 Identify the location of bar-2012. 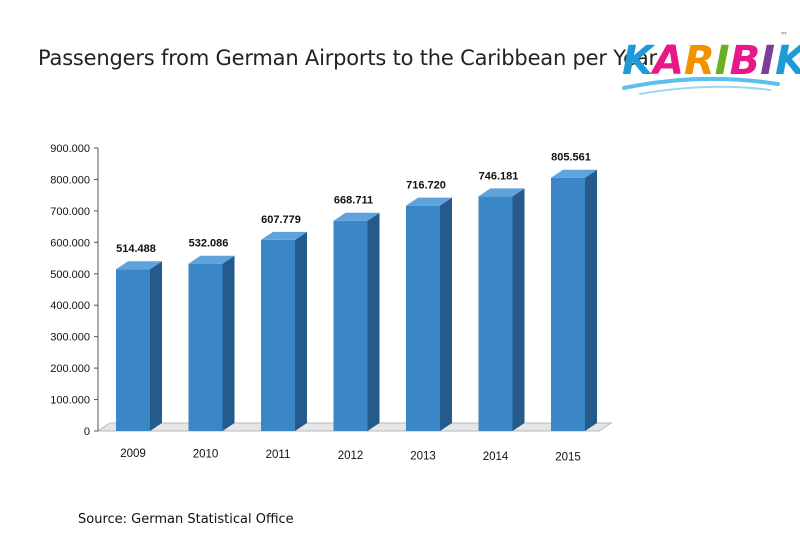
(356, 321).